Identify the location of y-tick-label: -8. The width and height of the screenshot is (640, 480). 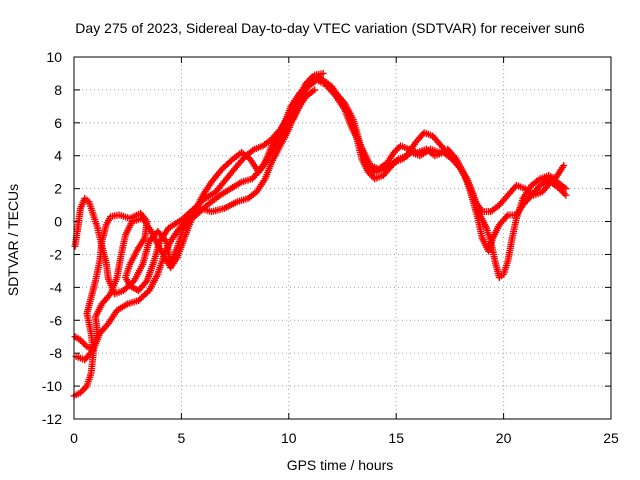
(56, 353).